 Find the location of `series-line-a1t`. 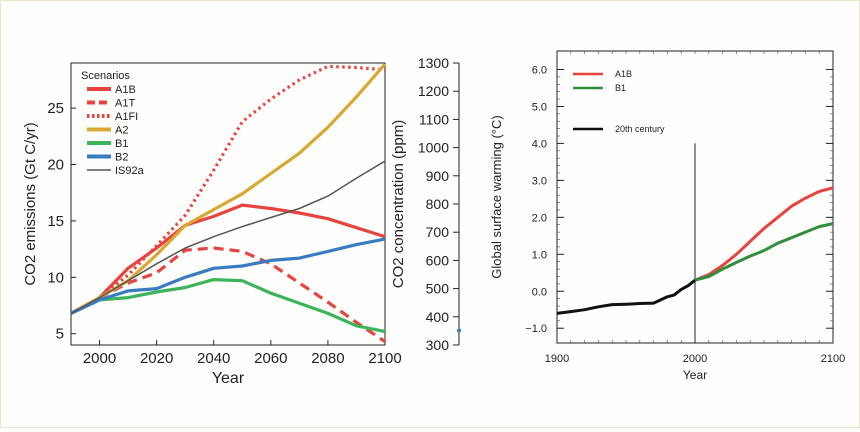

series-line-a1t is located at coordinates (228, 294).